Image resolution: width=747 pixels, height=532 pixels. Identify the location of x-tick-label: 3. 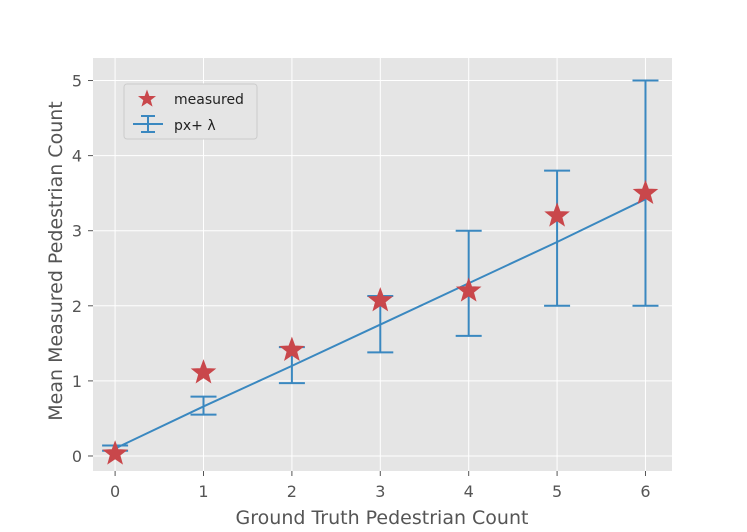
(380, 491).